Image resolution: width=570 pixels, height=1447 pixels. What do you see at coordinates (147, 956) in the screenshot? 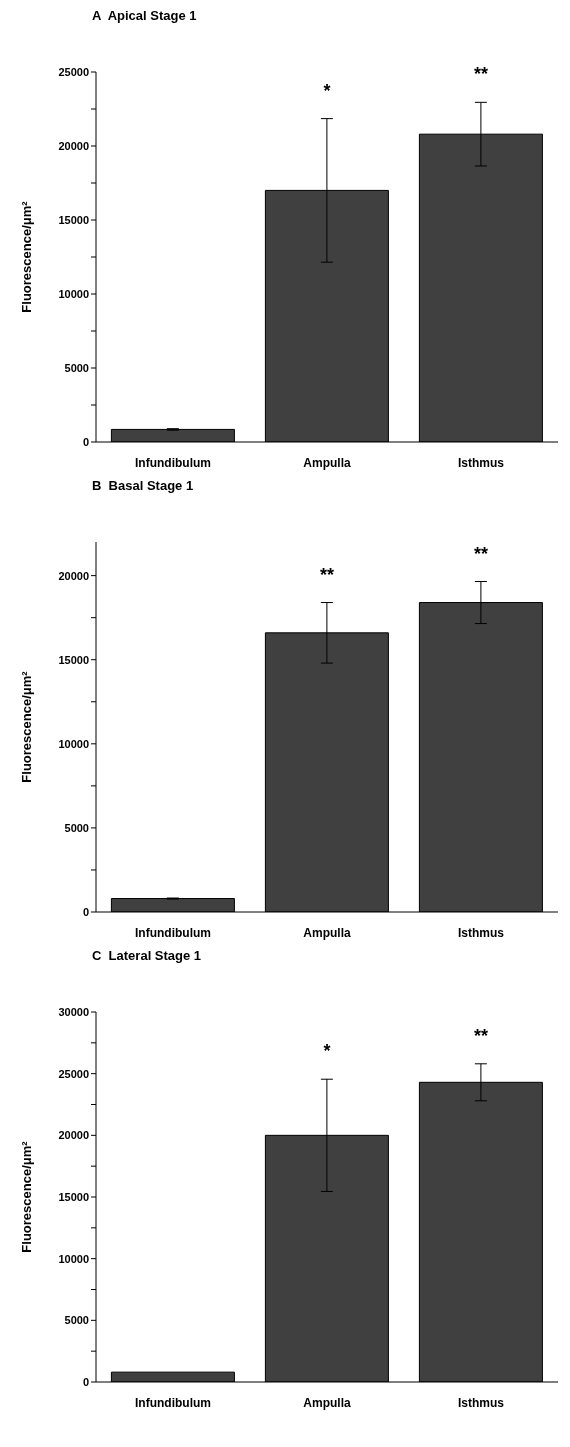
I see `chart-title: C Lateral Stage 1` at bounding box center [147, 956].